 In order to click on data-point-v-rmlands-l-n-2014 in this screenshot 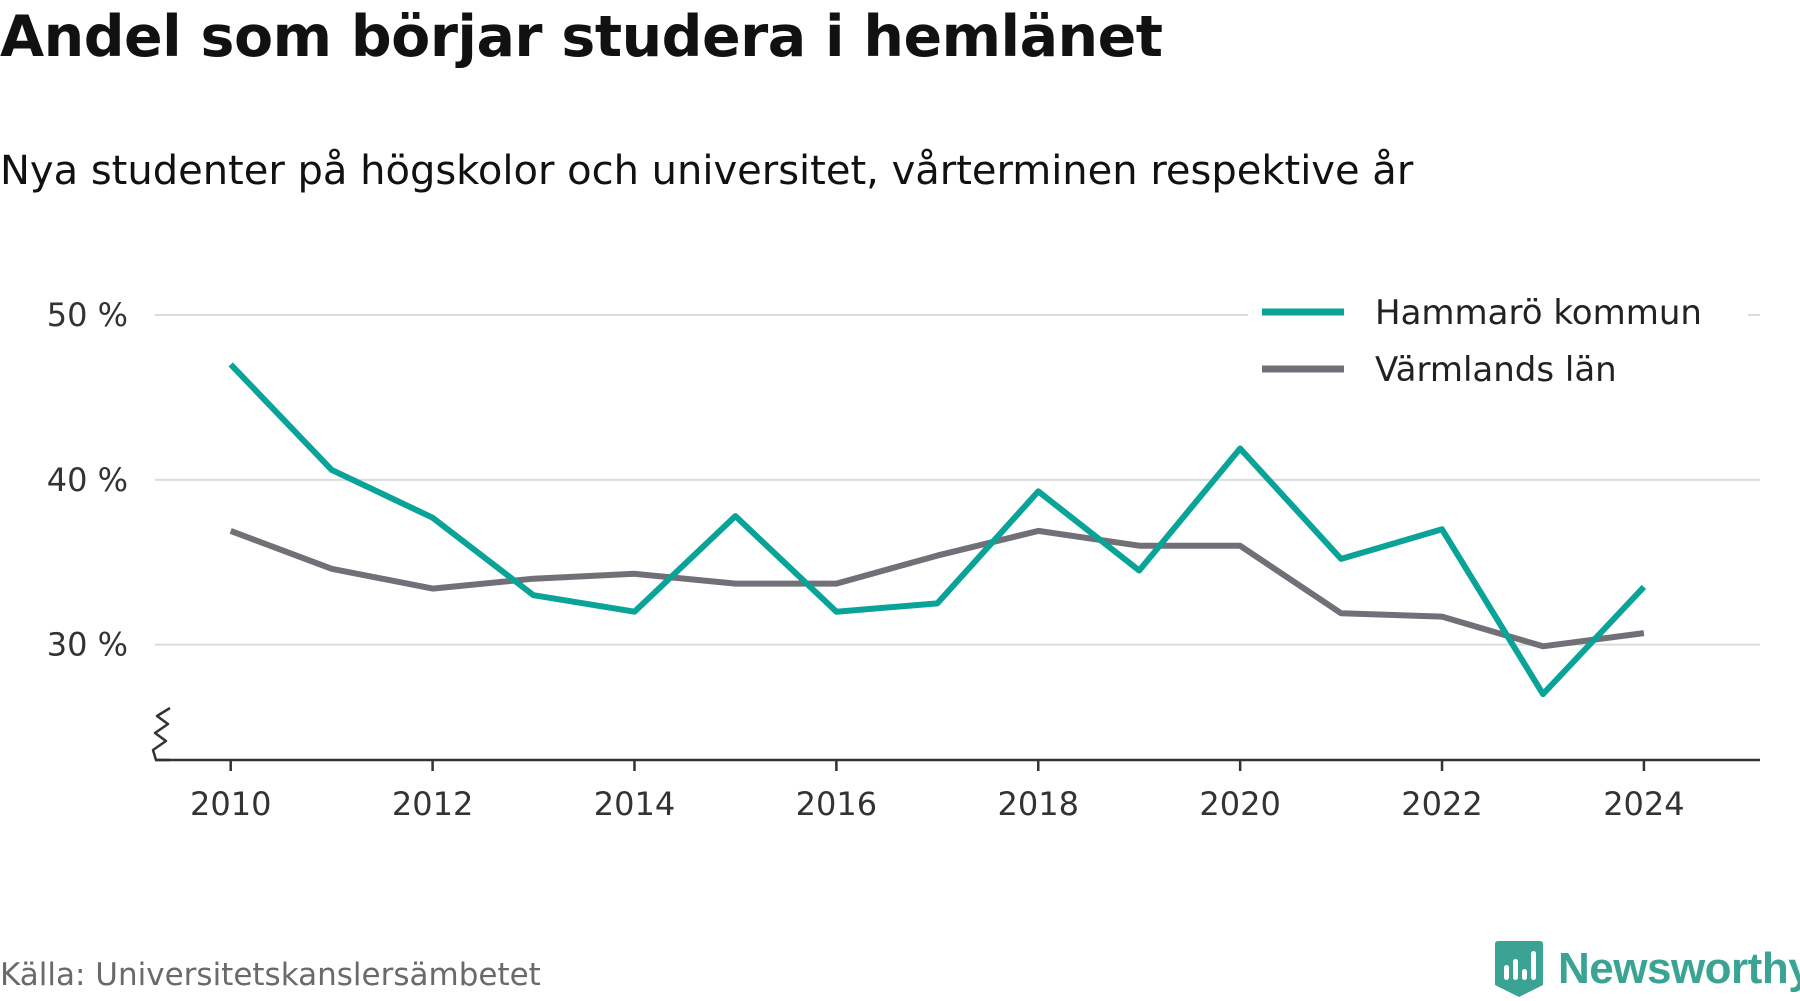, I will do `click(635, 574)`.